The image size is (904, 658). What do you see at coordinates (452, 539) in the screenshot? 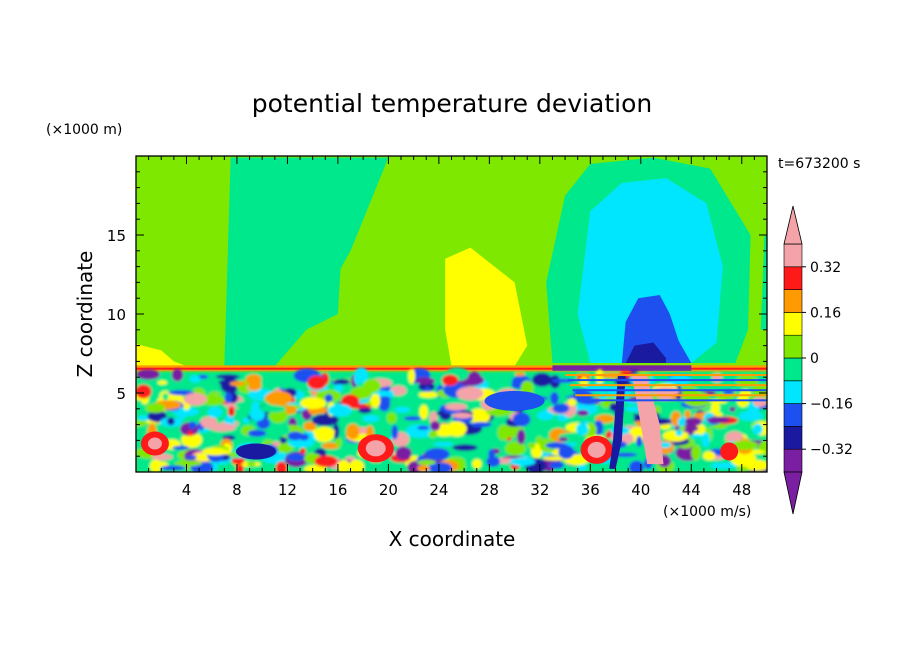
I see `x-axis-label: X coordinate` at bounding box center [452, 539].